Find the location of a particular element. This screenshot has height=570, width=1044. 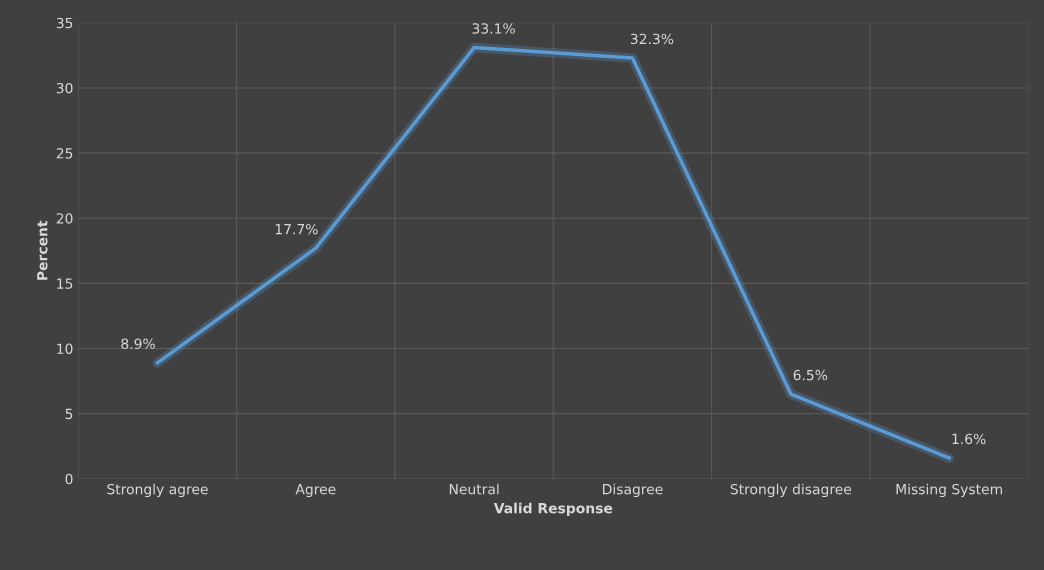

x-tick-label: Disagree is located at coordinates (633, 490).